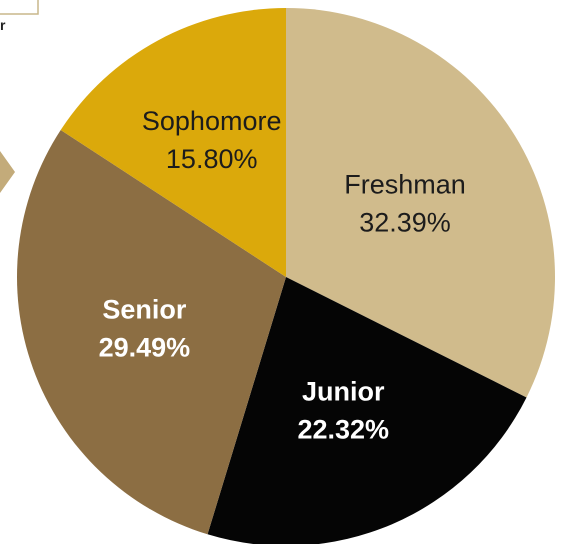  What do you see at coordinates (145, 347) in the screenshot?
I see `slice-value-senior: 29.49%` at bounding box center [145, 347].